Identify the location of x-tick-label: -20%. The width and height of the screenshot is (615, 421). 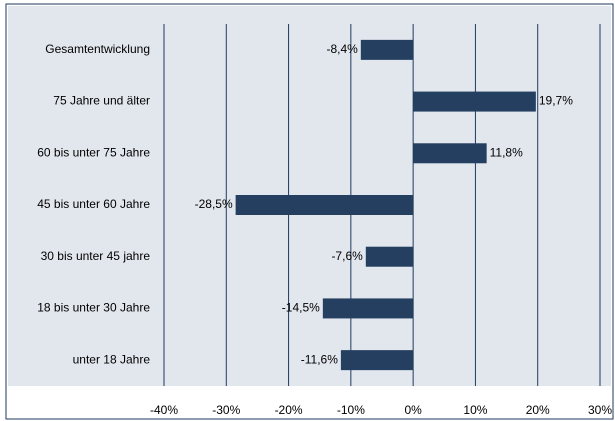
(289, 410).